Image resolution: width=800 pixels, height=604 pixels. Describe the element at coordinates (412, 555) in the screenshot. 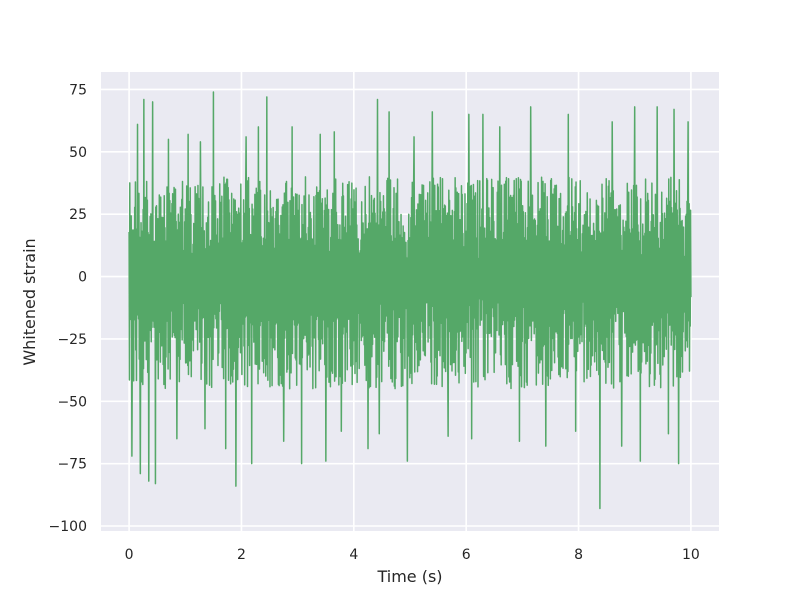

I see `x-axis-ticks: 0 2 4 6 8 10` at that location.